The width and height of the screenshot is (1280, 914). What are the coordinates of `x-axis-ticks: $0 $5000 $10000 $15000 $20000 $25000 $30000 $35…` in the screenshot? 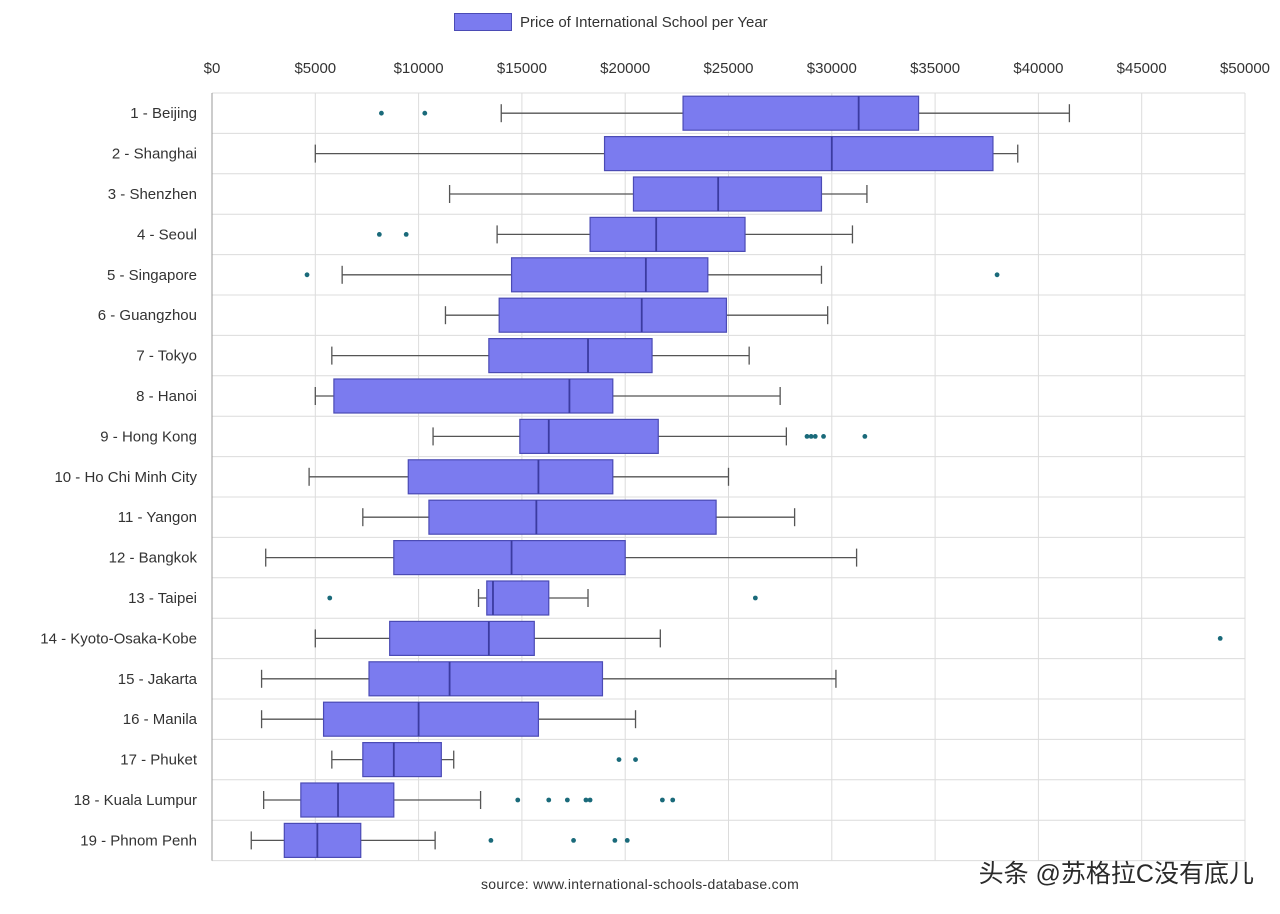 It's located at (737, 68).